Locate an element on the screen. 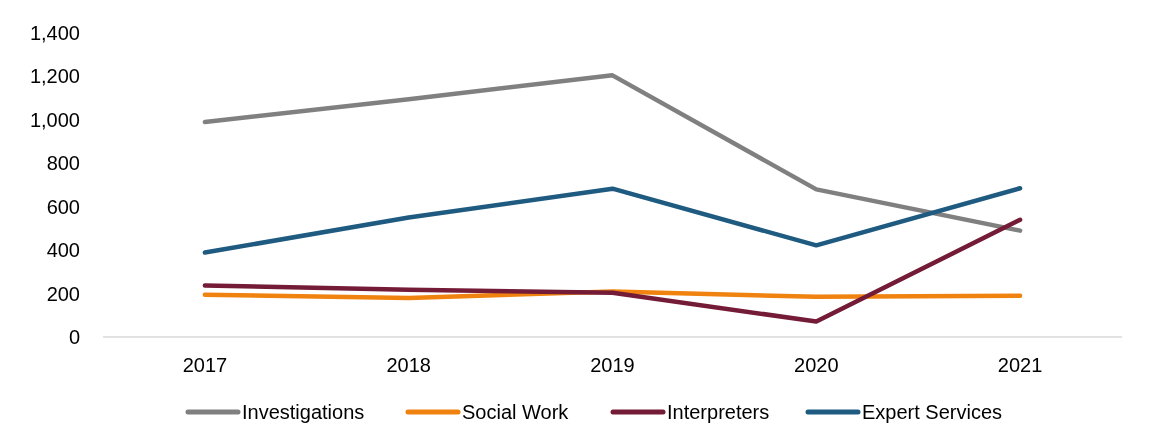 The width and height of the screenshot is (1155, 442). line-series is located at coordinates (612, 220).